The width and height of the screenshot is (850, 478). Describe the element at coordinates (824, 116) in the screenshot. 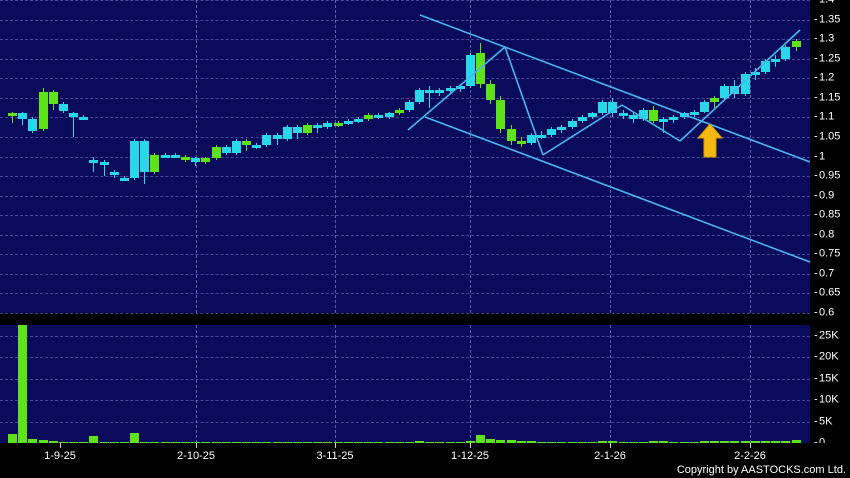

I see `price-tick-label: -1.1` at that location.